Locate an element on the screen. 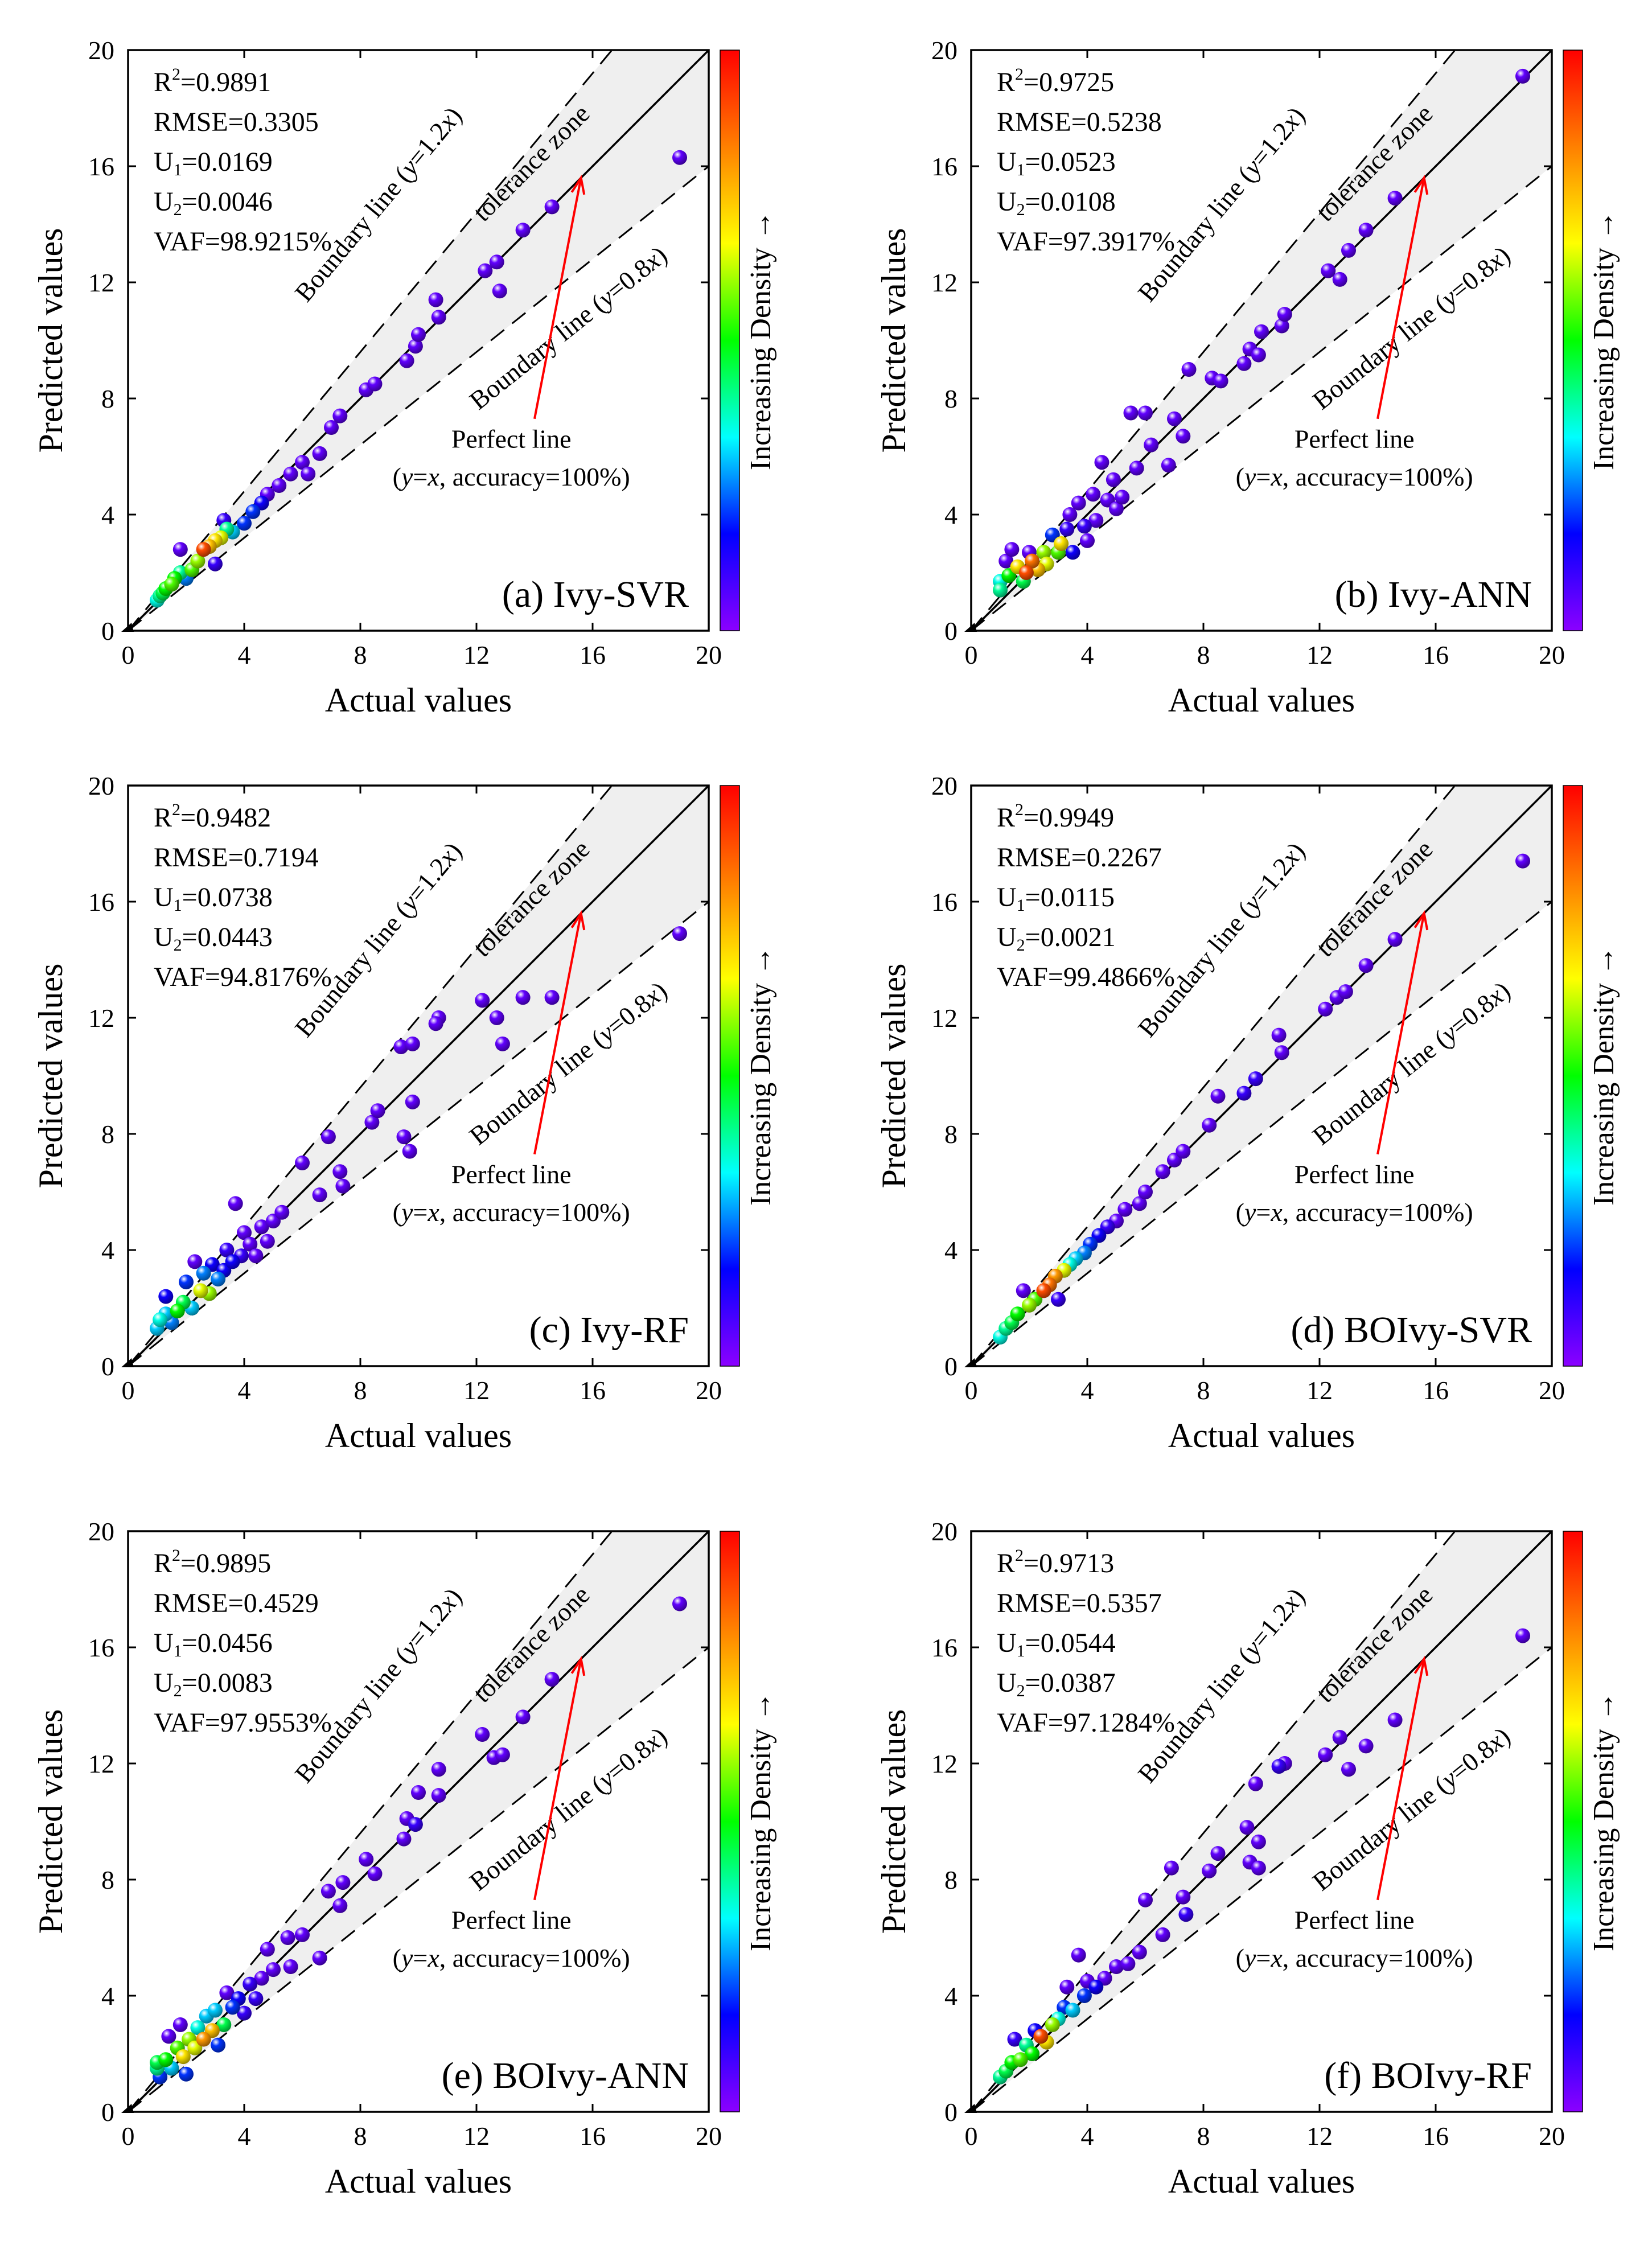 This screenshot has height=2253, width=1652. stat-value: =0.0169 is located at coordinates (227, 162).